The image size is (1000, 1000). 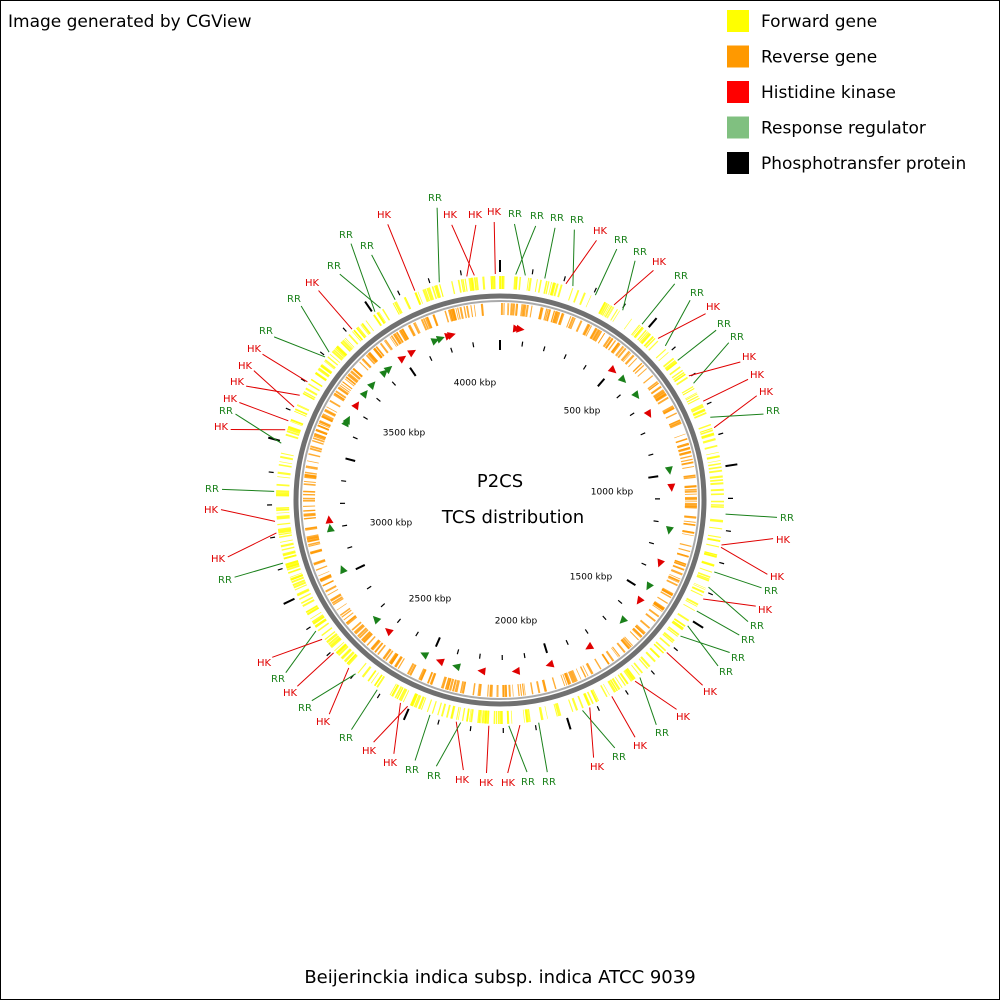 I want to click on legend-label: Histidine kinase, so click(x=828, y=93).